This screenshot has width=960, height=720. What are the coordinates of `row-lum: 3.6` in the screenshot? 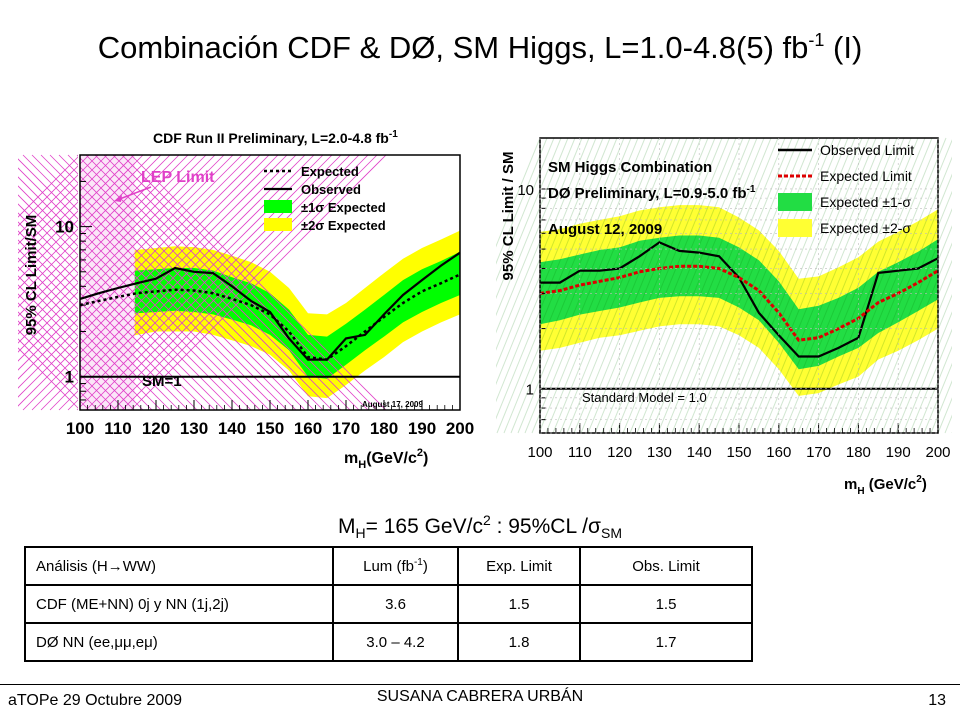 It's located at (395, 604).